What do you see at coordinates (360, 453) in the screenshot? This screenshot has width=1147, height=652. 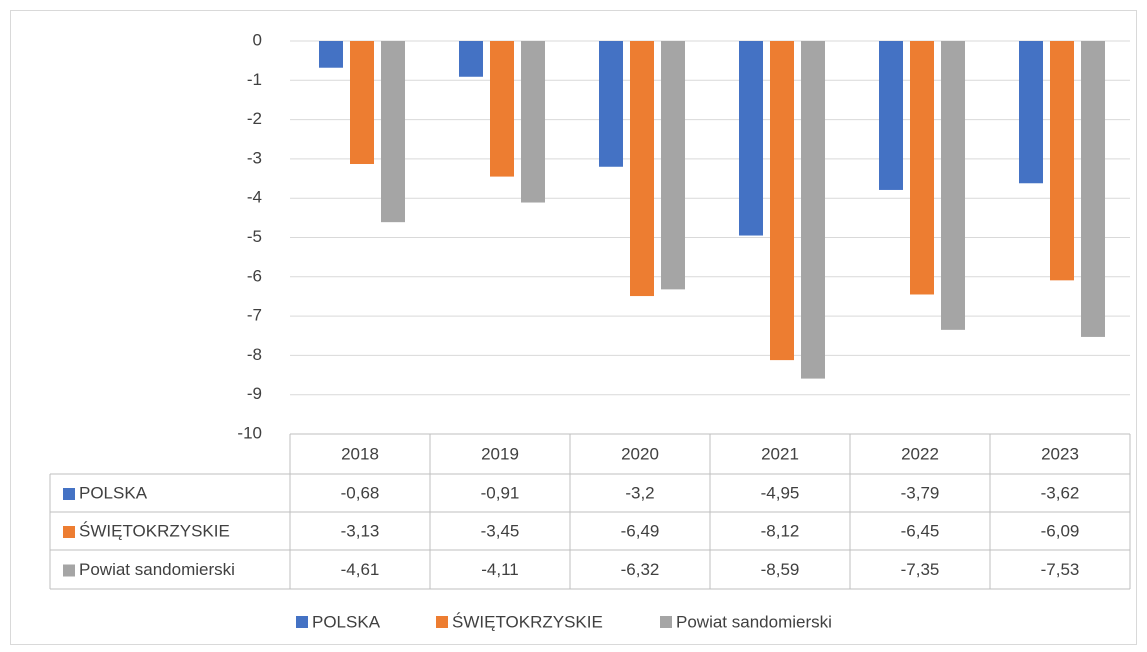 I see `x-tick-label: 2018` at bounding box center [360, 453].